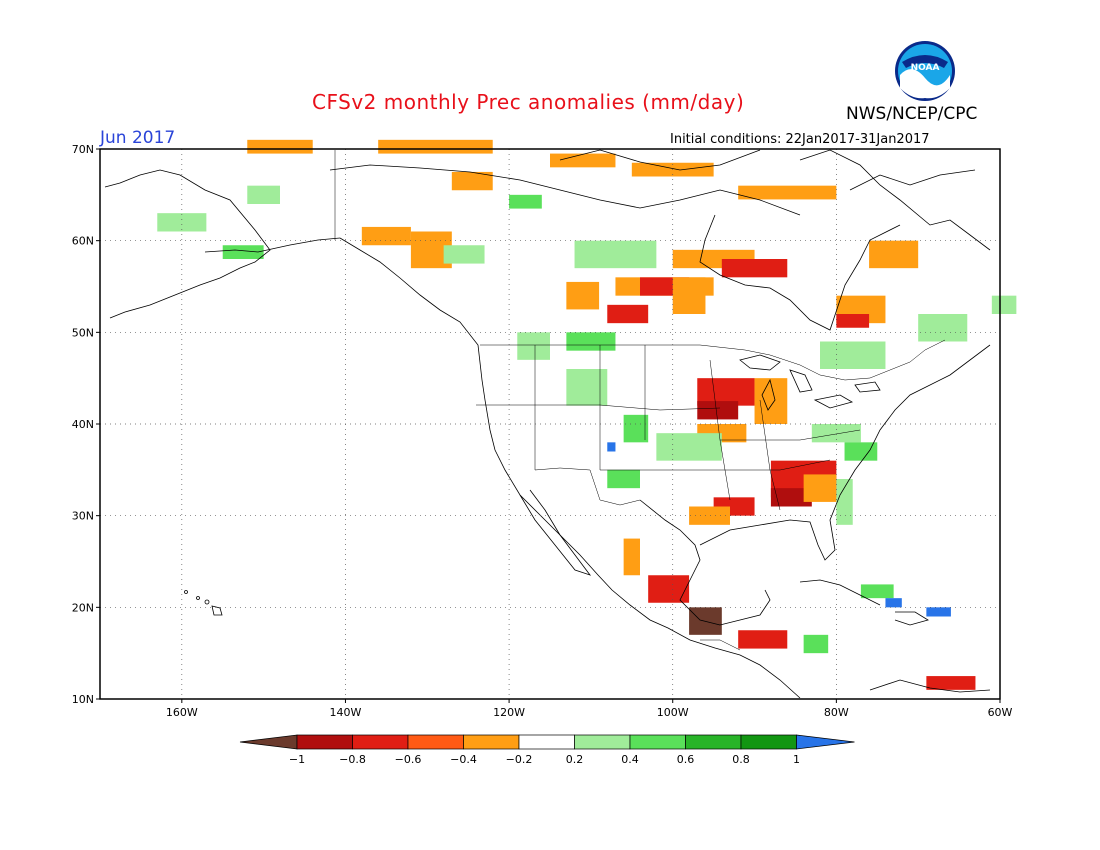  Describe the element at coordinates (83, 332) in the screenshot. I see `lat-label: 50N` at that location.